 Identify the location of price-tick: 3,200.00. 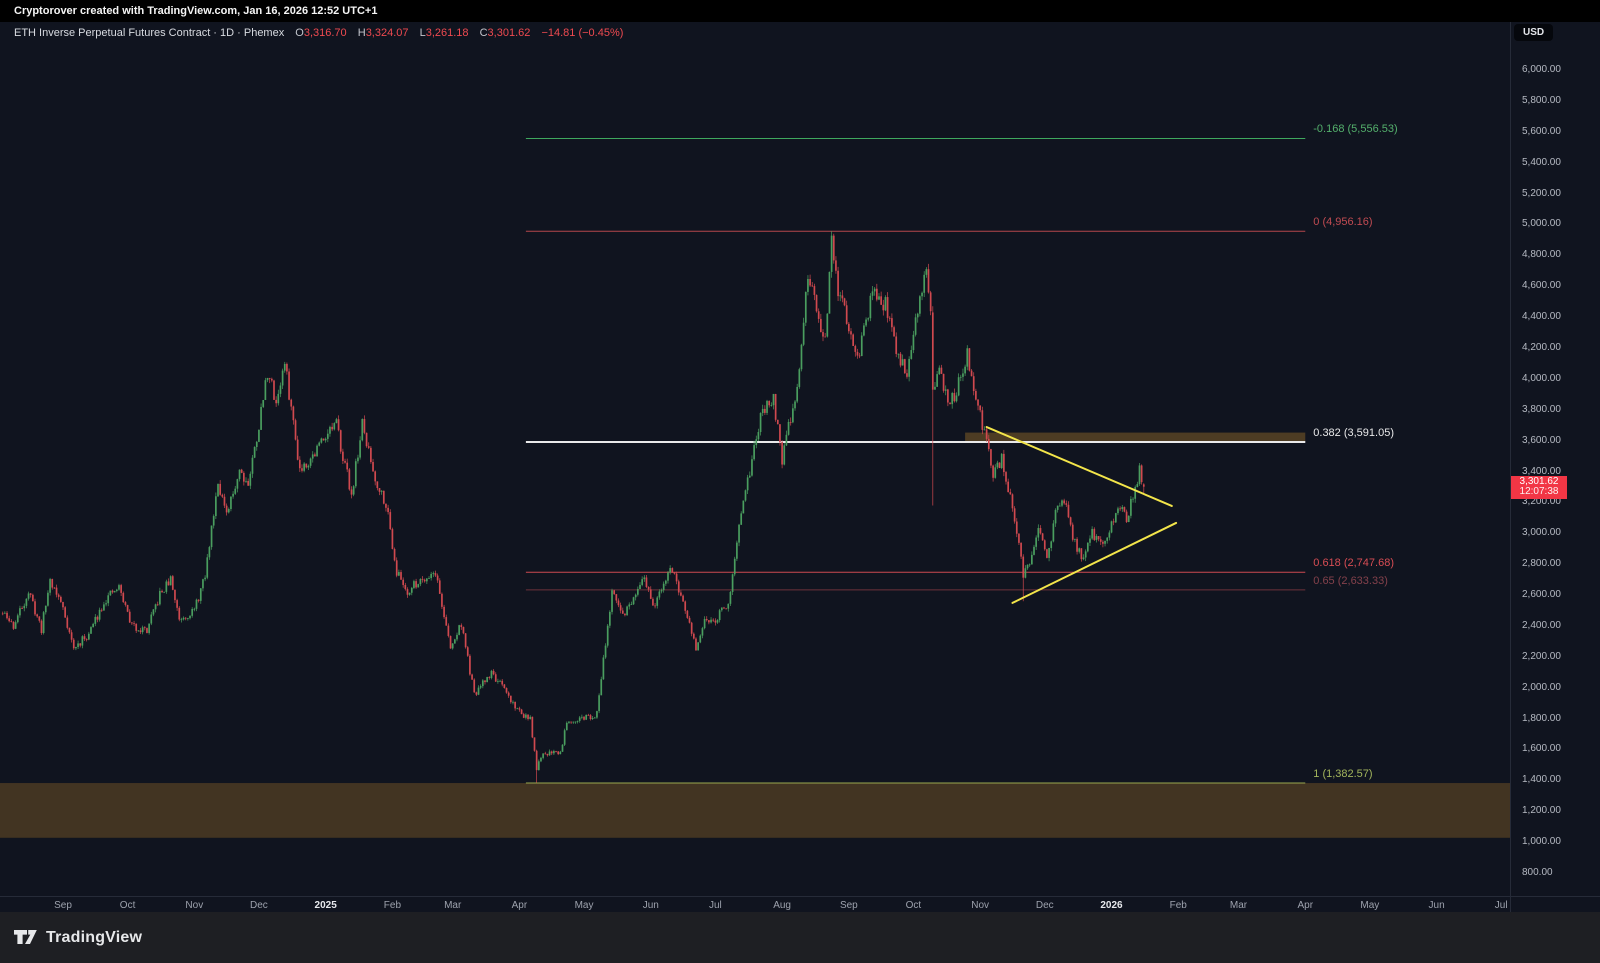
(1541, 502).